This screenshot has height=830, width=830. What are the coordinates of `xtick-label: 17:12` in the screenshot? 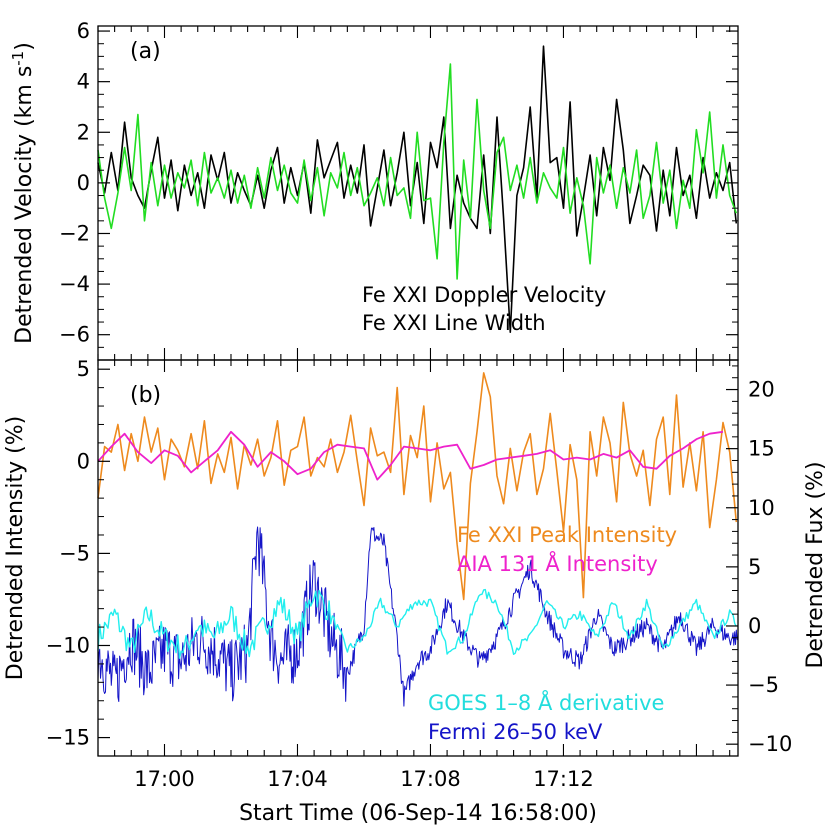 It's located at (563, 779).